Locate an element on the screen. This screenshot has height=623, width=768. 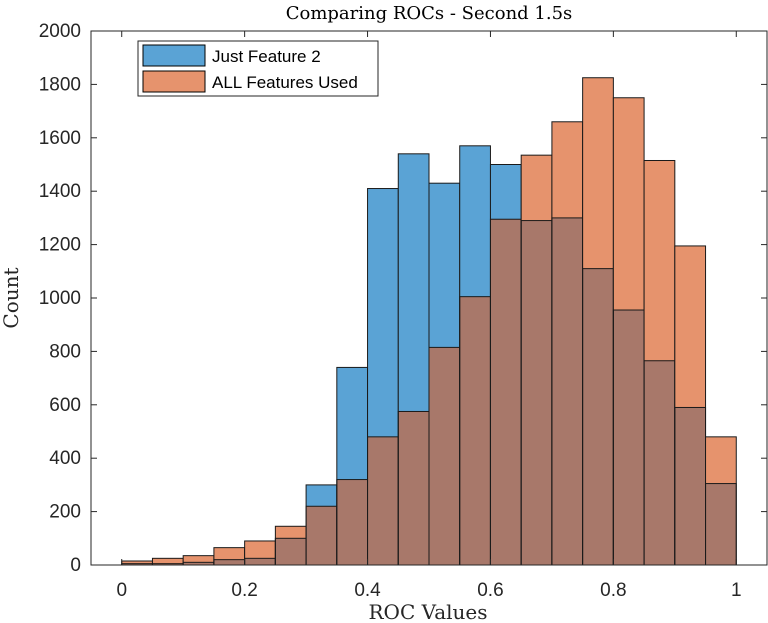
x-tick-label: 0 is located at coordinates (121, 590).